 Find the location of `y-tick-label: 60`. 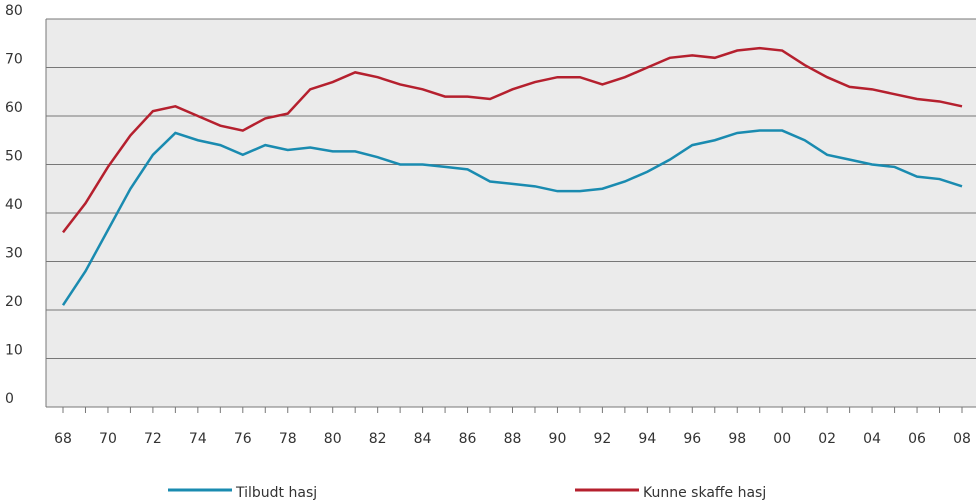

y-tick-label: 60 is located at coordinates (14, 108).